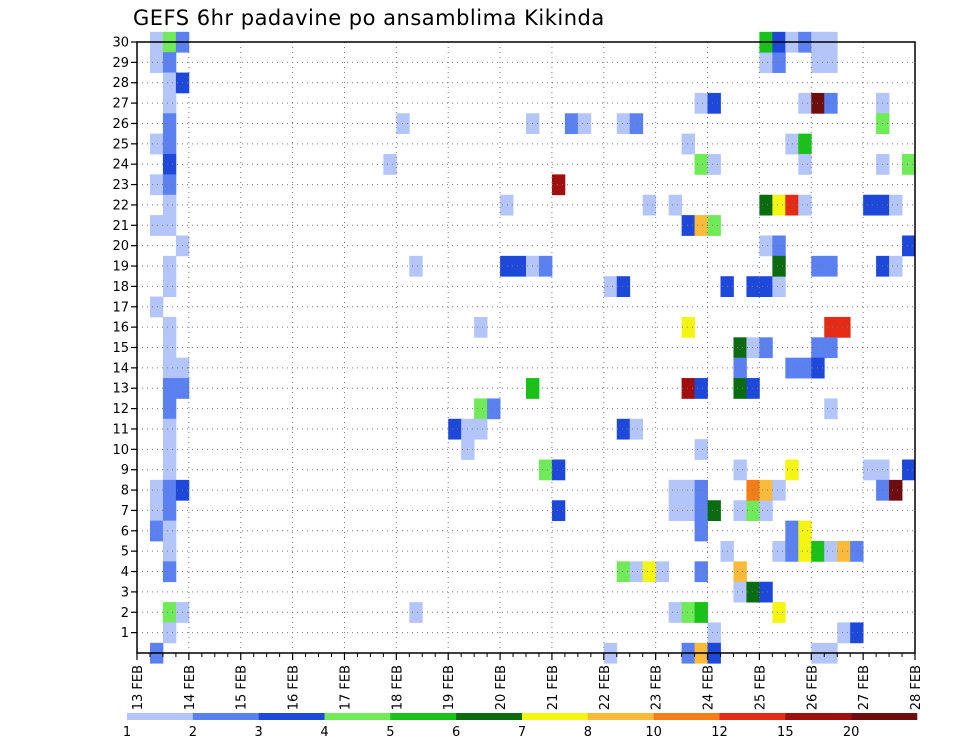 The image size is (960, 746). I want to click on y-tick-label: 9, so click(125, 470).